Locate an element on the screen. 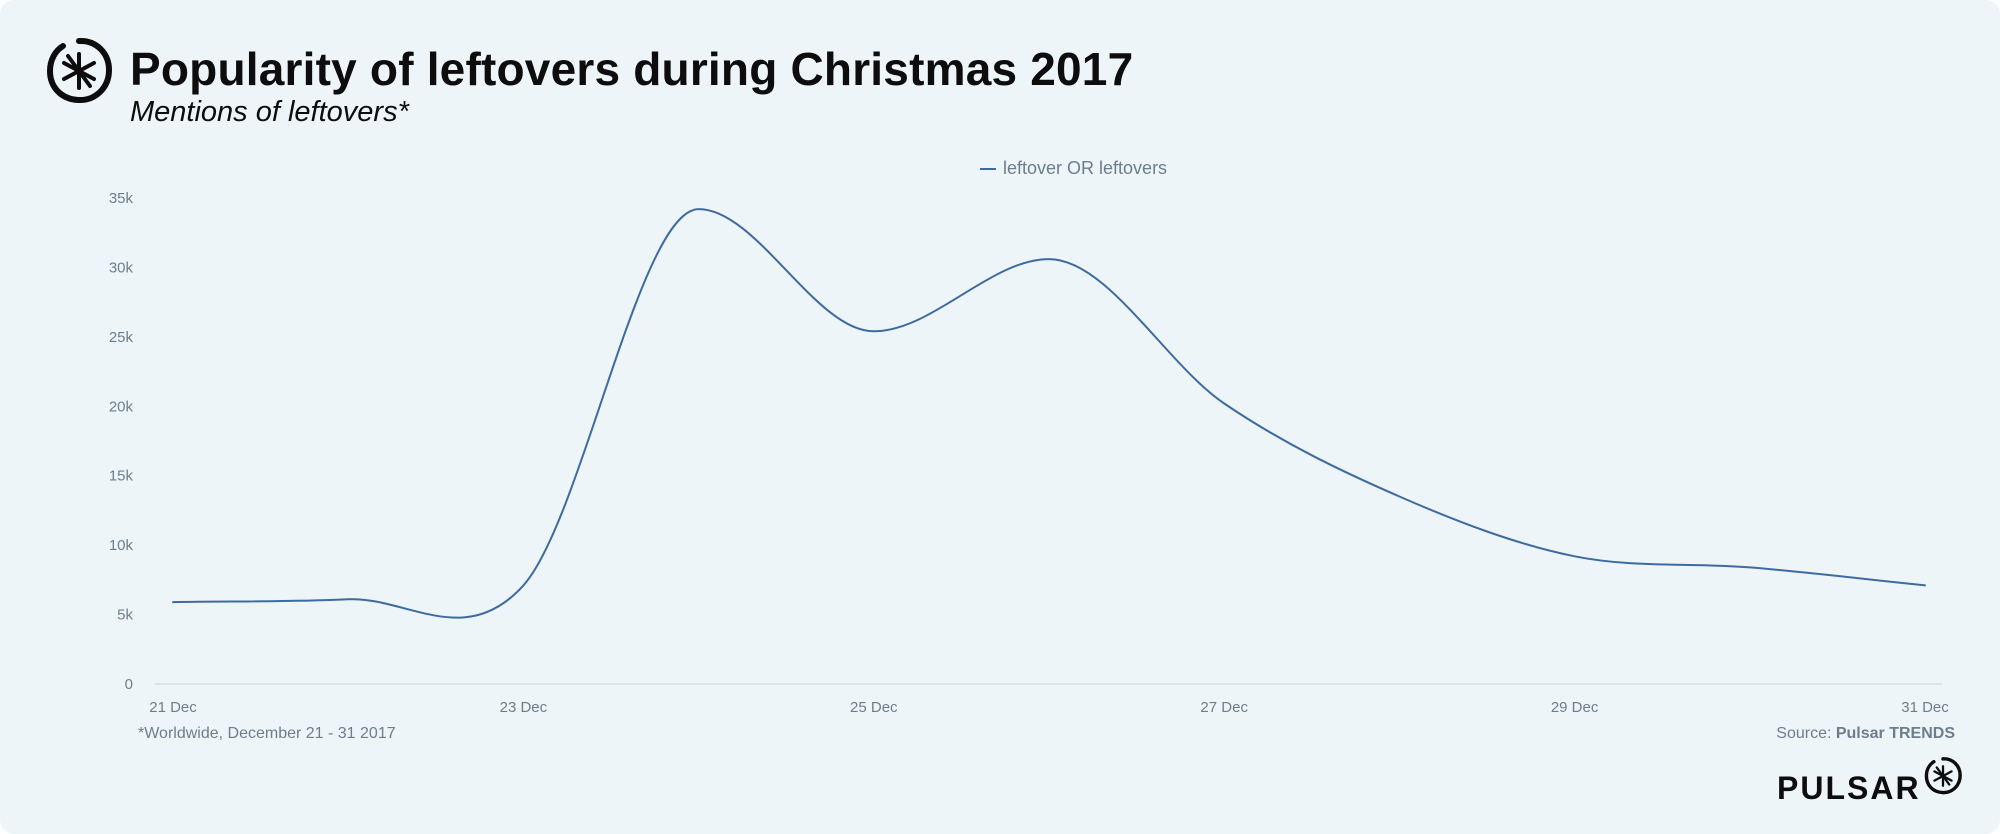 The image size is (2000, 834). chart-legend: leftover OR leftovers is located at coordinates (1073, 168).